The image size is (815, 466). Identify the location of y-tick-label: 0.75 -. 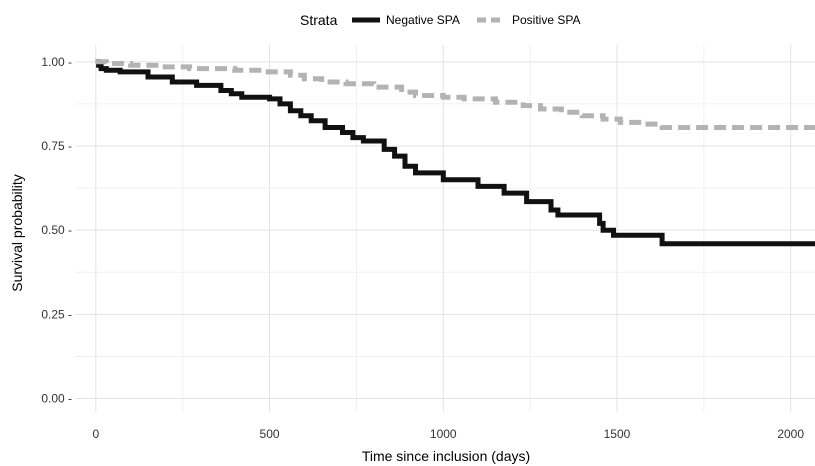
(56, 146).